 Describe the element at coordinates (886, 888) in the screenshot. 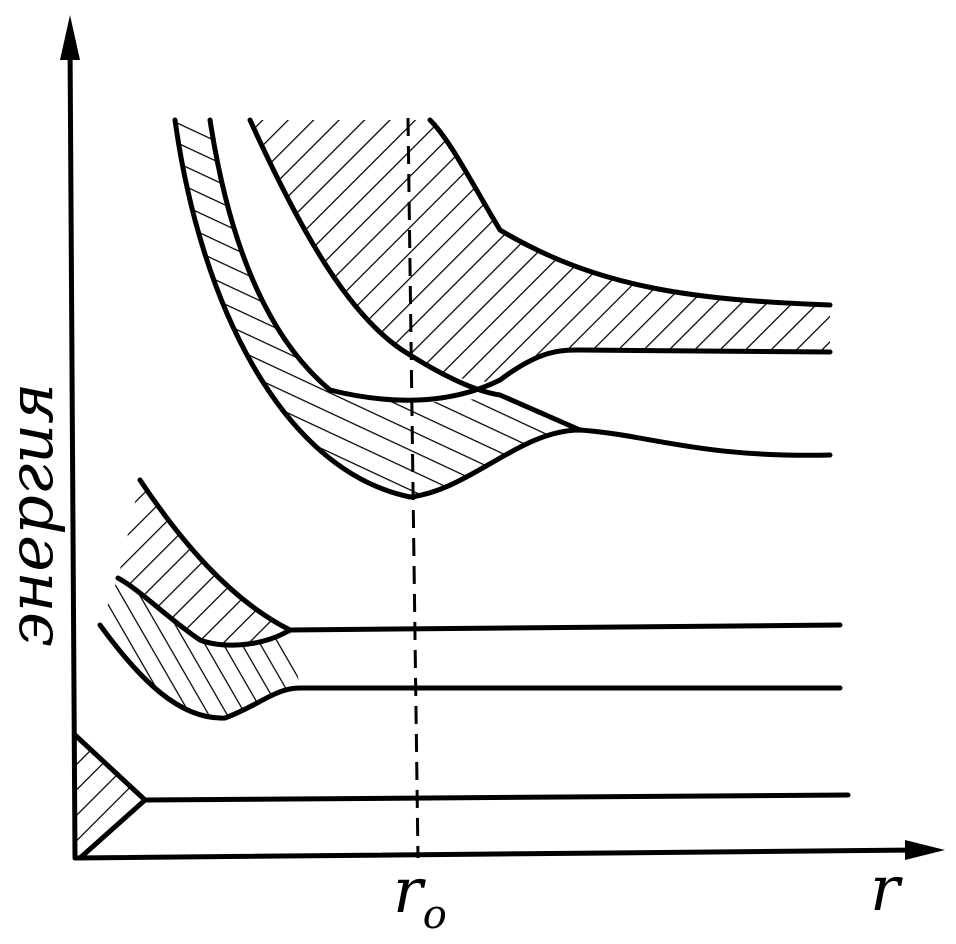

I see `x-axis-label: r` at that location.